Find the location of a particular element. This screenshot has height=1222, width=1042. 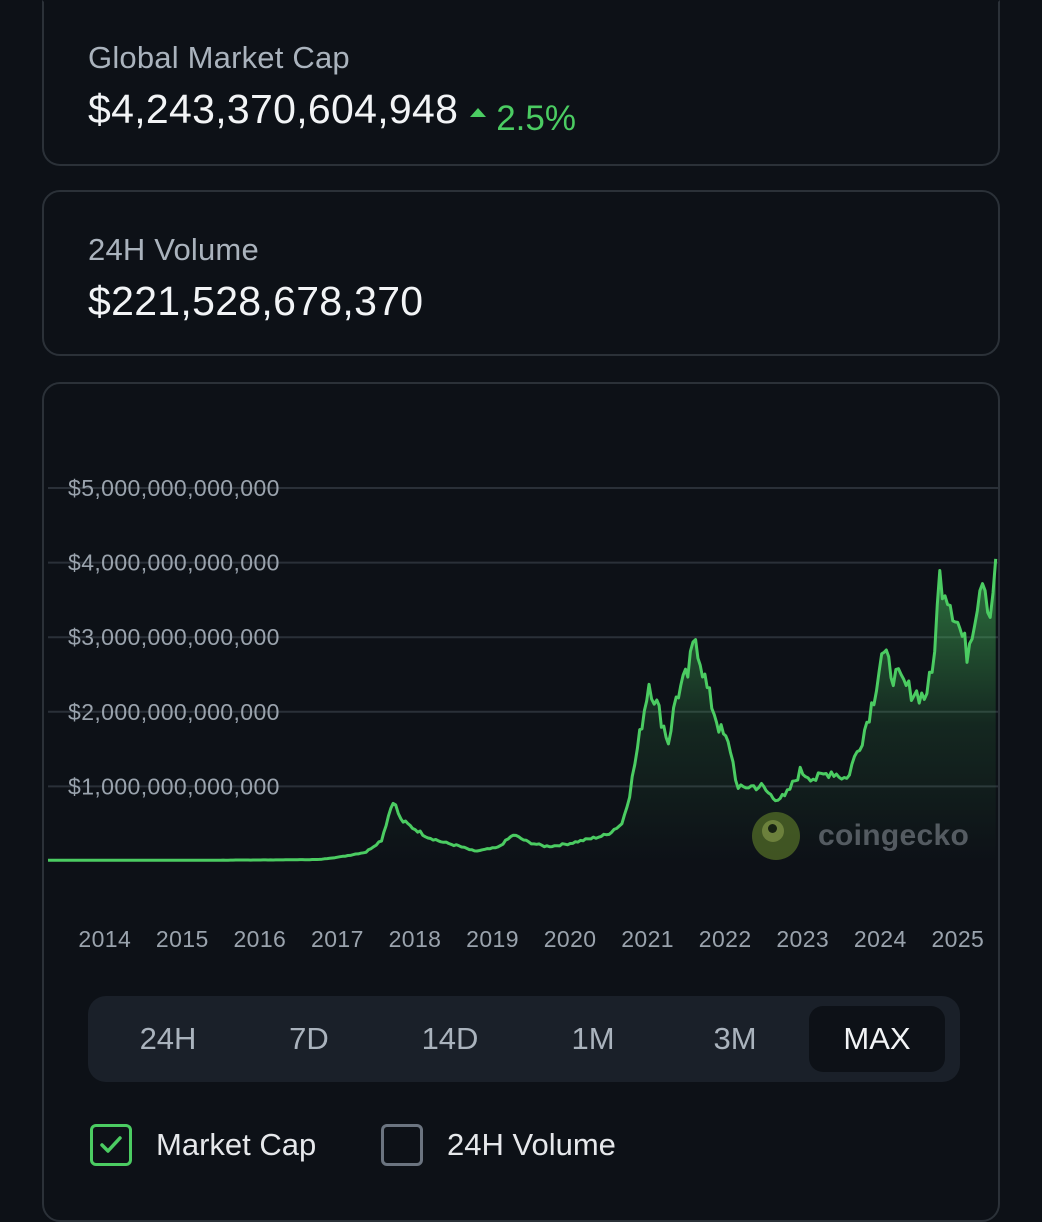

range-tab-7d: 7D is located at coordinates (309, 1038).